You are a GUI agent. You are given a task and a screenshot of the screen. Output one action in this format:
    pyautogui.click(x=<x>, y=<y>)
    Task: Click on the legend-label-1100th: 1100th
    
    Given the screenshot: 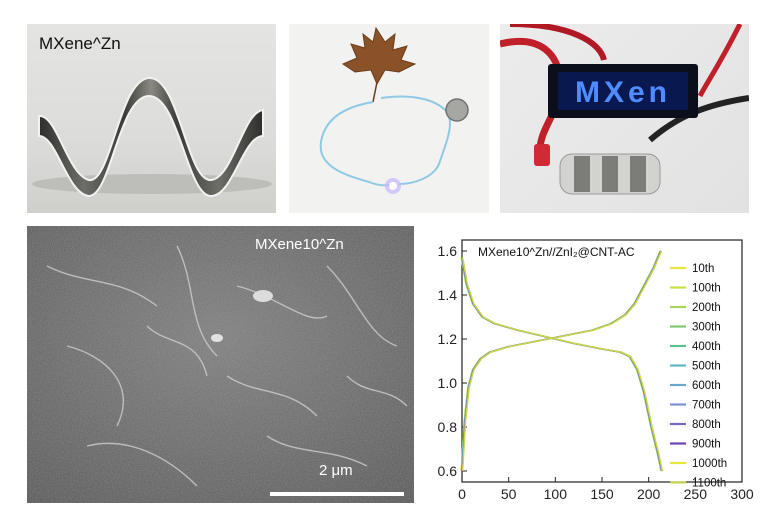 What is the action you would take?
    pyautogui.click(x=709, y=484)
    